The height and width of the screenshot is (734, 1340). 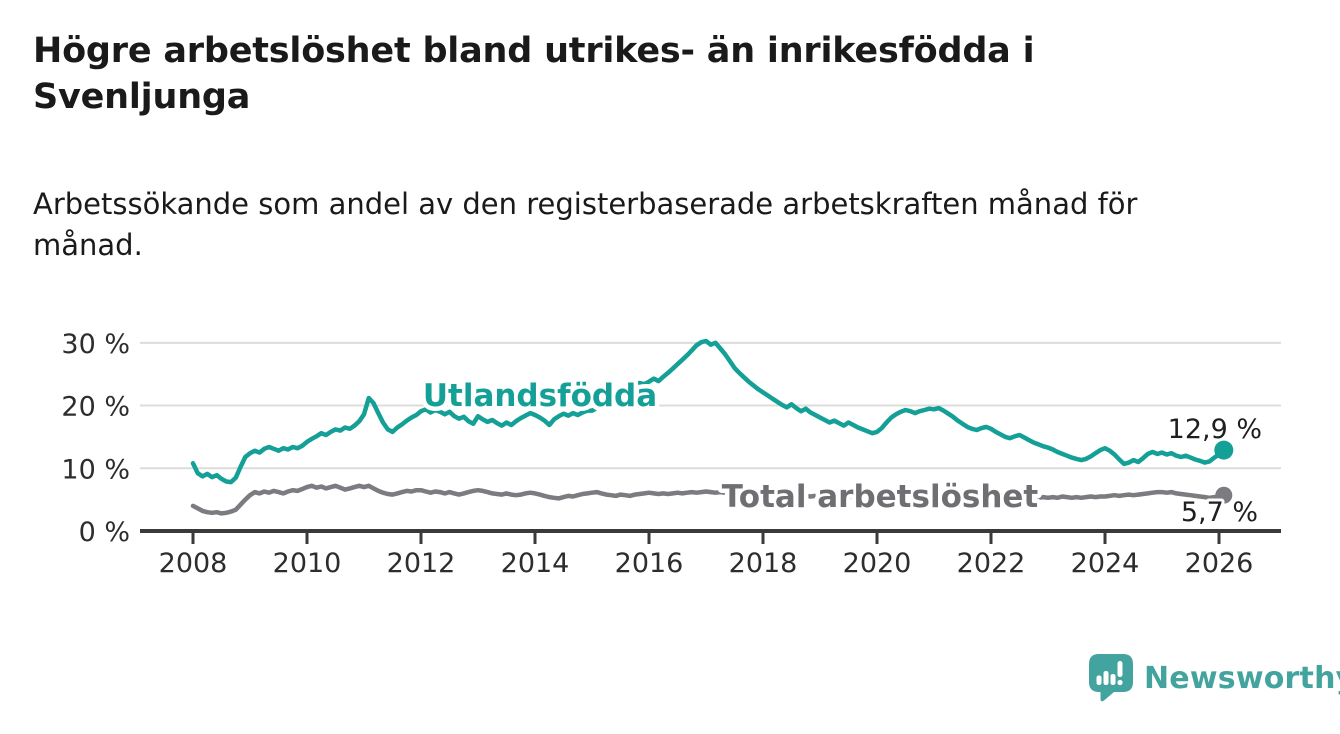 What do you see at coordinates (1120, 682) in the screenshot?
I see `exclamation-dot` at bounding box center [1120, 682].